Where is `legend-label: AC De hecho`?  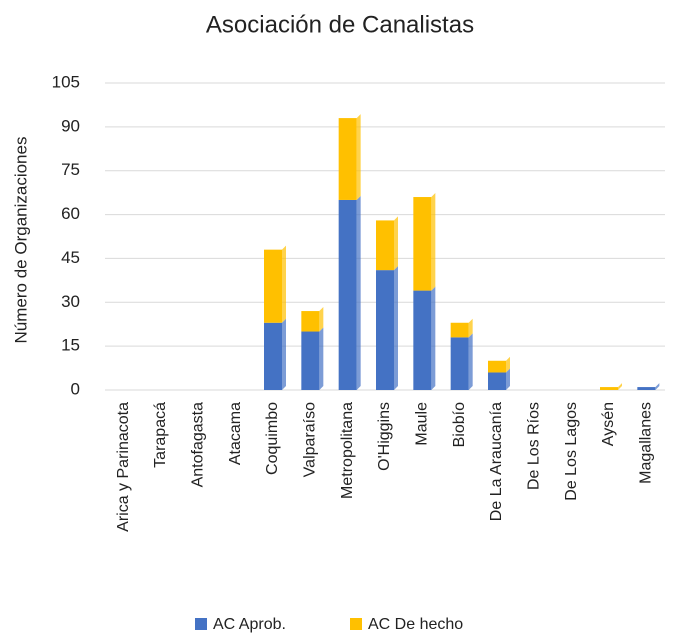 legend-label: AC De hecho is located at coordinates (415, 624).